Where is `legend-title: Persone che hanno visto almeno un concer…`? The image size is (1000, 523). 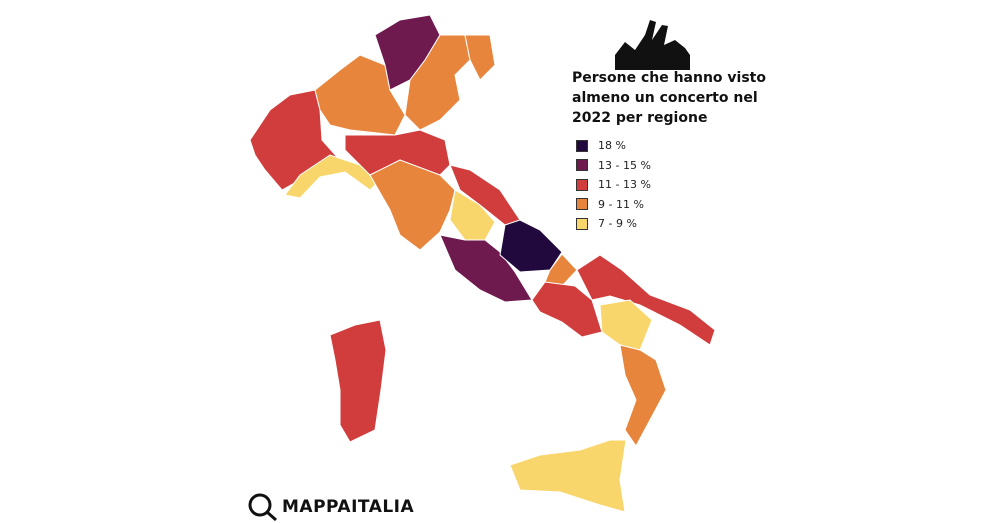
legend-title: Persone che hanno visto almeno un concer… is located at coordinates (669, 98).